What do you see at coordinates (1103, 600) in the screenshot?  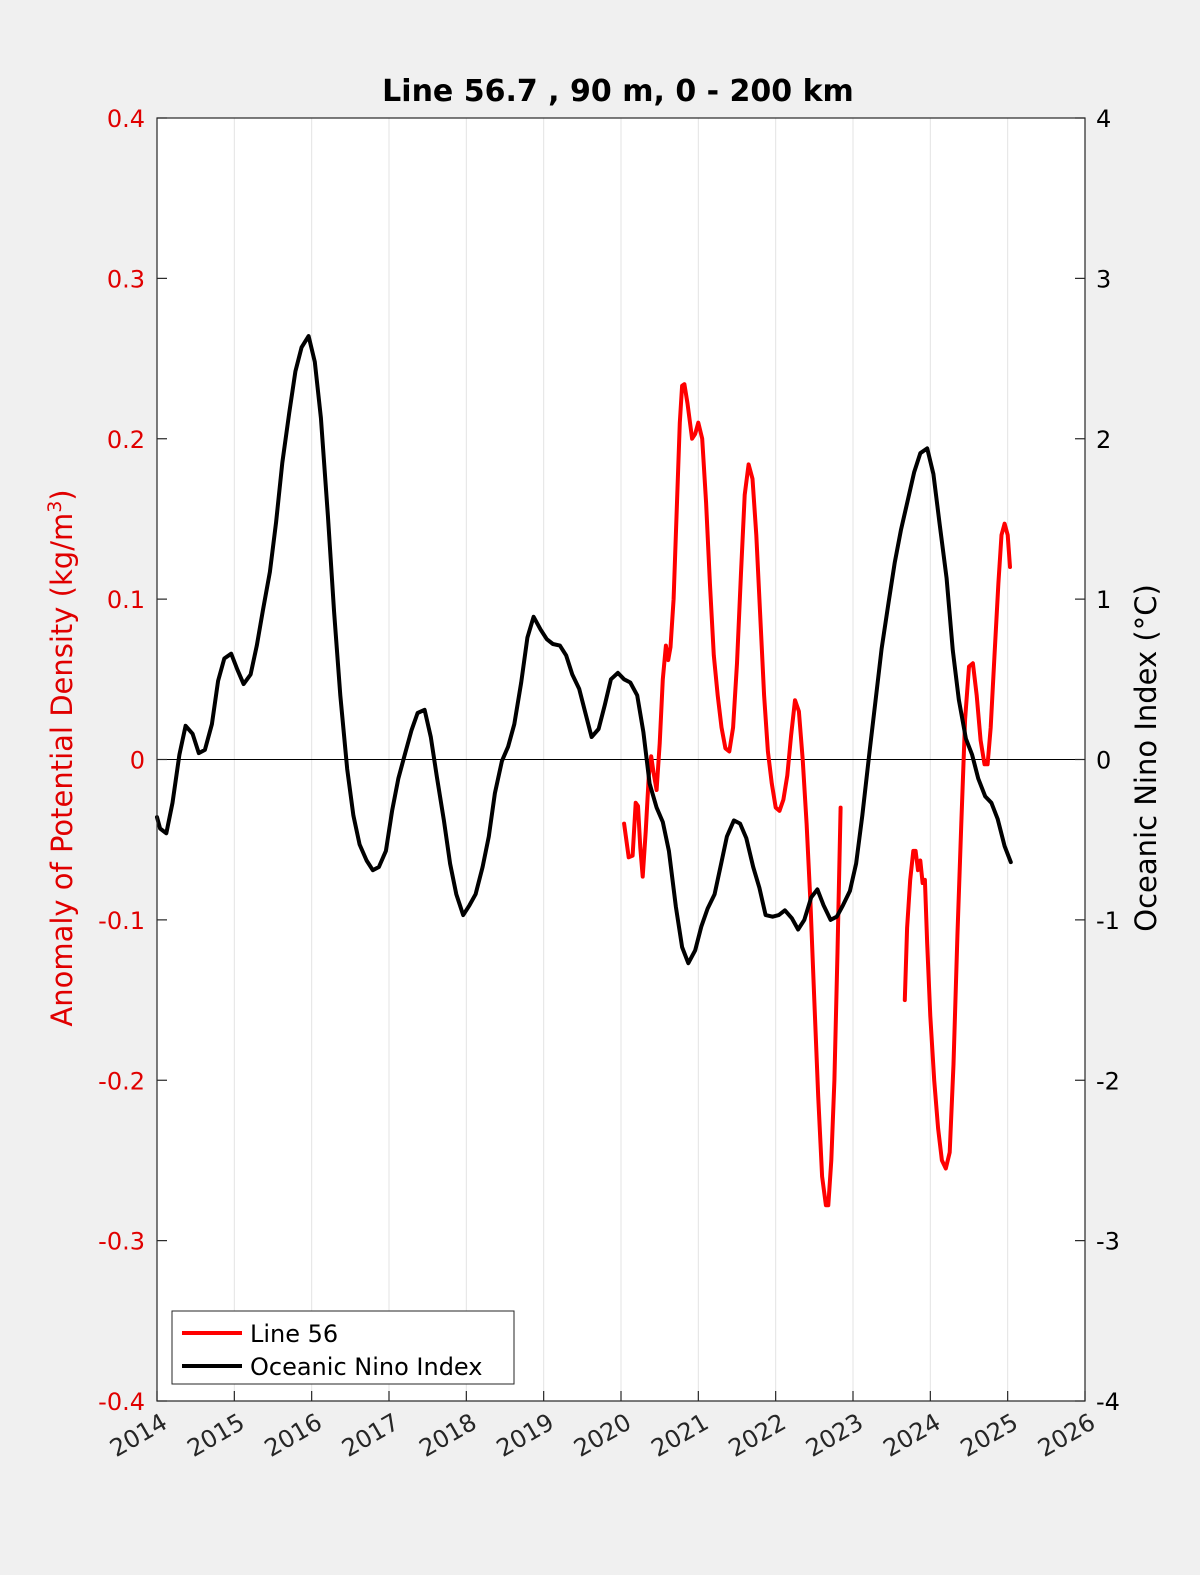 I see `right-y-tick-label: 1` at bounding box center [1103, 600].